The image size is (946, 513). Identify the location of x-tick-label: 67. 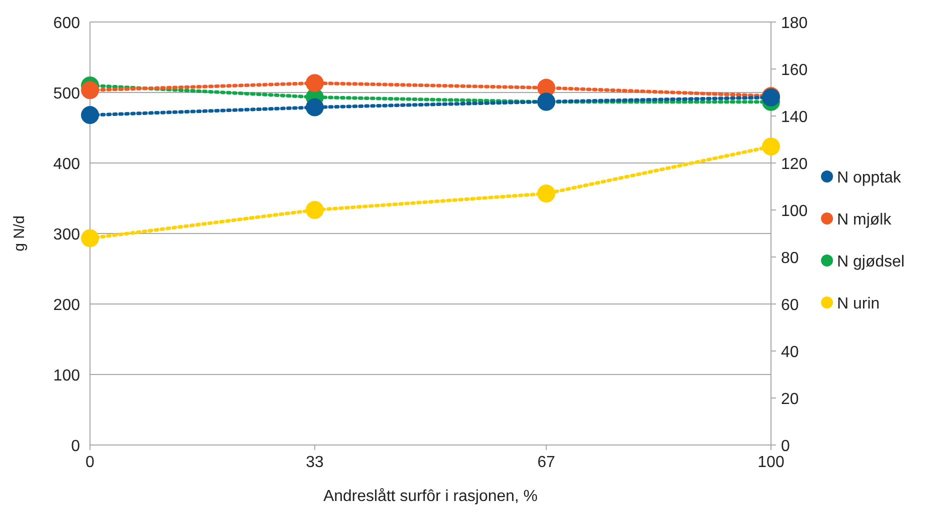
(546, 462).